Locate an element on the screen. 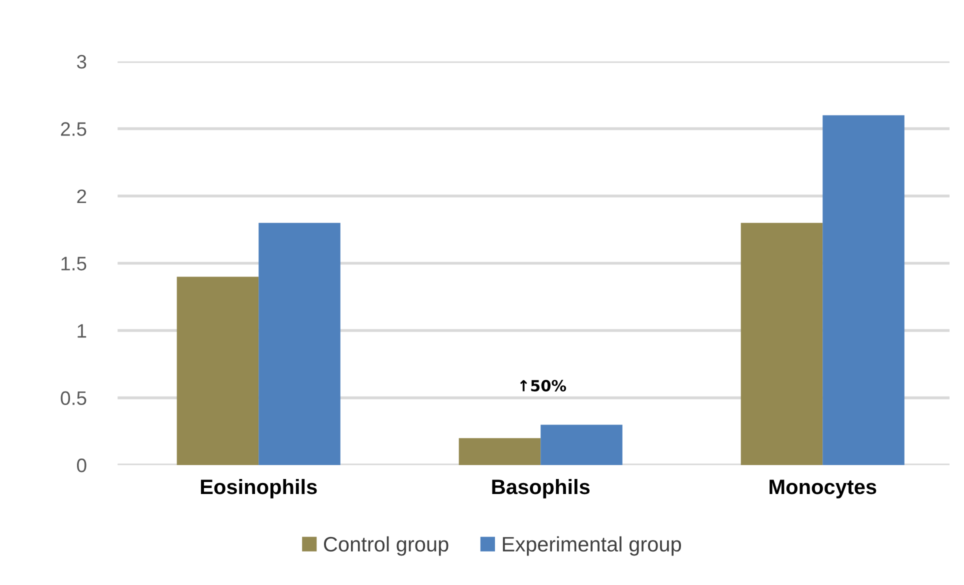 The height and width of the screenshot is (585, 964). y-tick-label: 0.5 is located at coordinates (73, 398).